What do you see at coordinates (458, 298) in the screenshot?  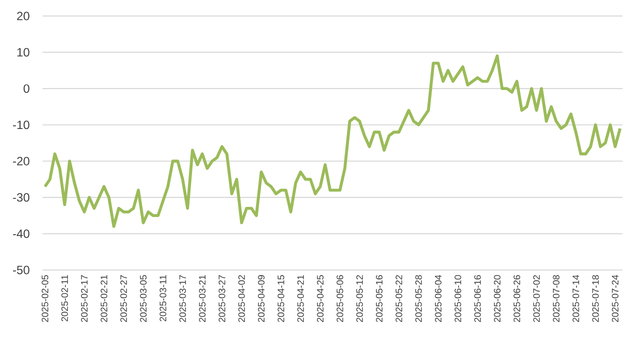 I see `x-tick-label: 2025-06-10` at bounding box center [458, 298].